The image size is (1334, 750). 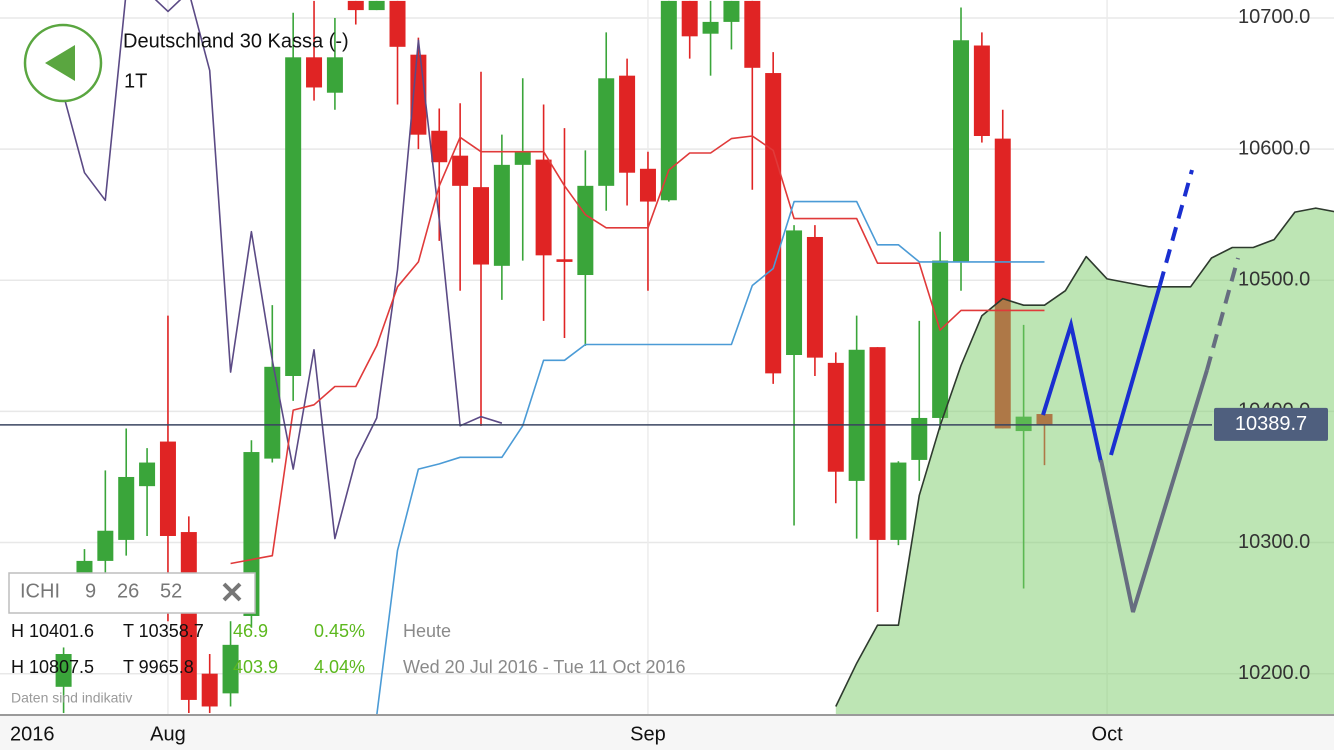 I want to click on x-tick-label: Sep, so click(x=648, y=734).